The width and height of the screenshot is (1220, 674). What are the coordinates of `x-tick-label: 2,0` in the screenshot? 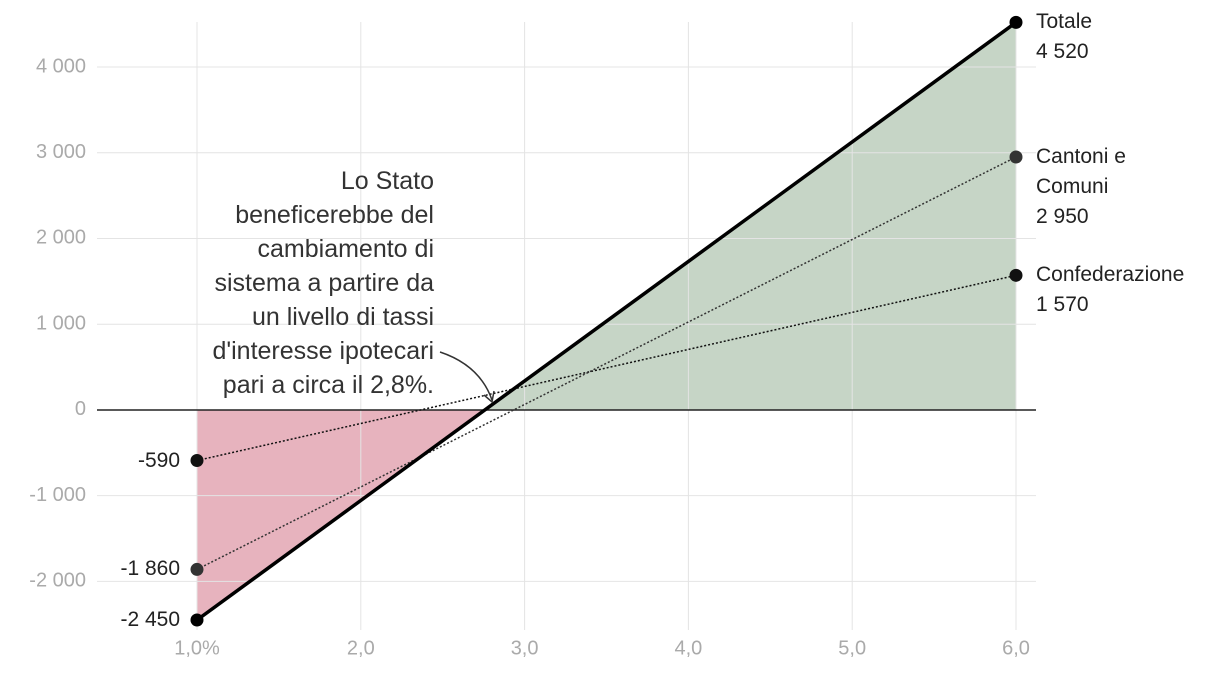 It's located at (361, 648).